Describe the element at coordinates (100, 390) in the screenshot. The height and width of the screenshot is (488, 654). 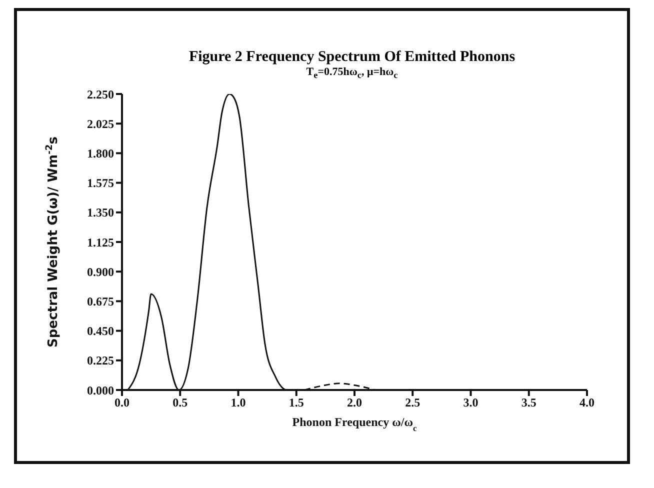
I see `y-tick-label: 0.000` at that location.